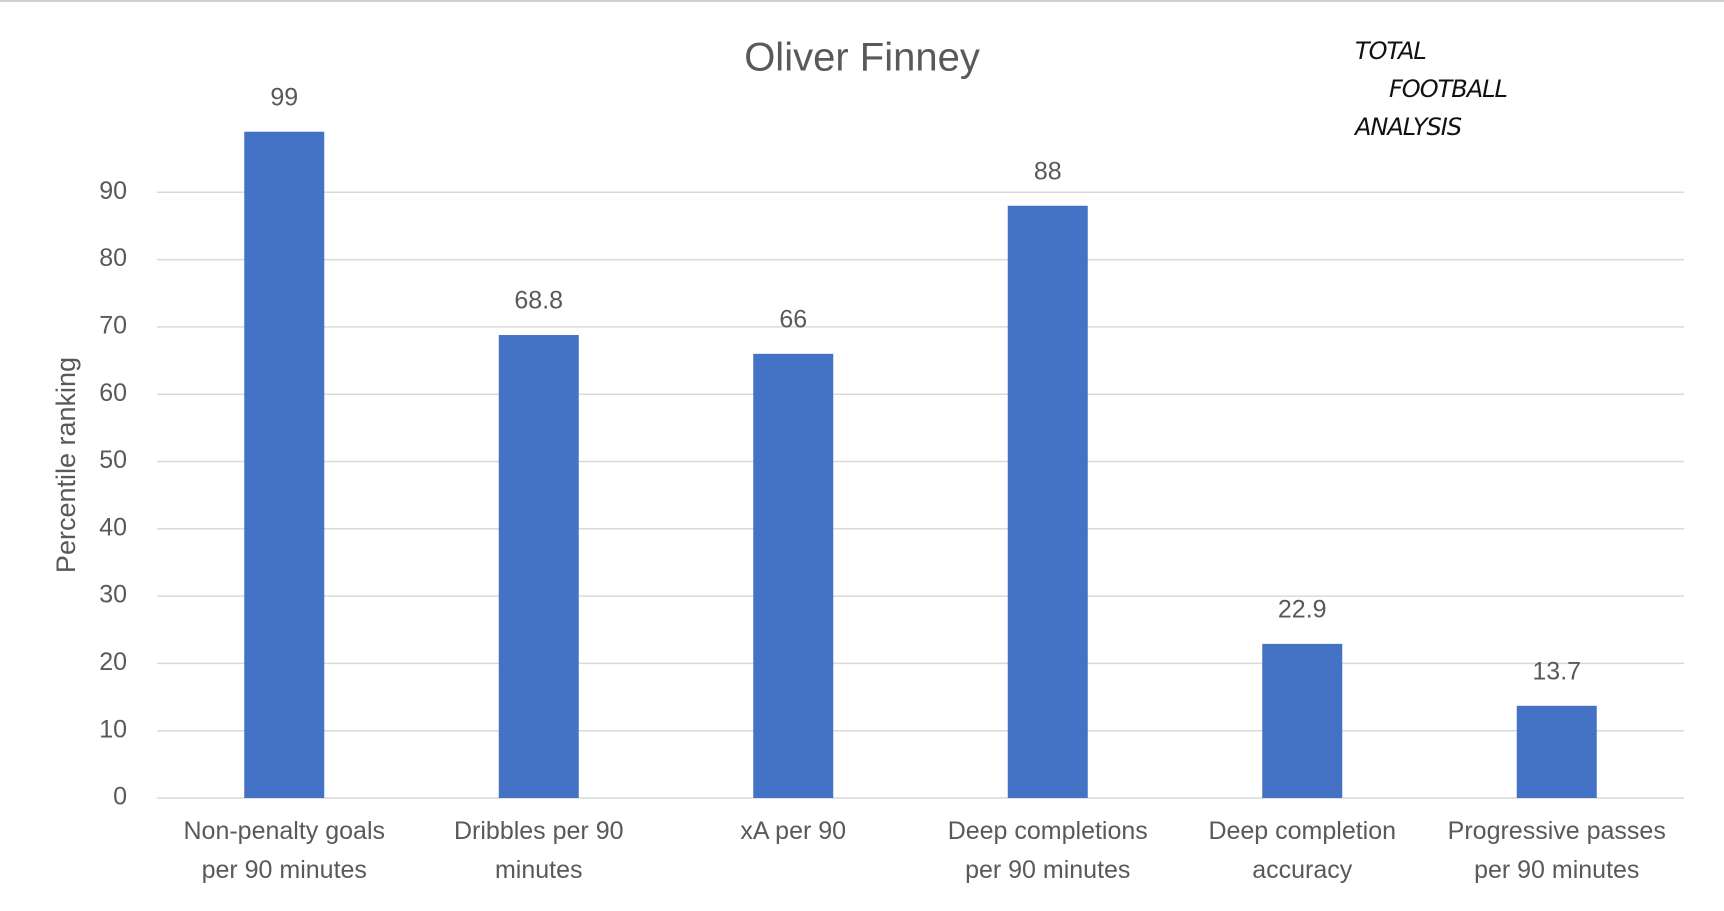 The height and width of the screenshot is (911, 1724). What do you see at coordinates (538, 850) in the screenshot?
I see `x-tick-label: Dribbles per 90 minutes` at bounding box center [538, 850].